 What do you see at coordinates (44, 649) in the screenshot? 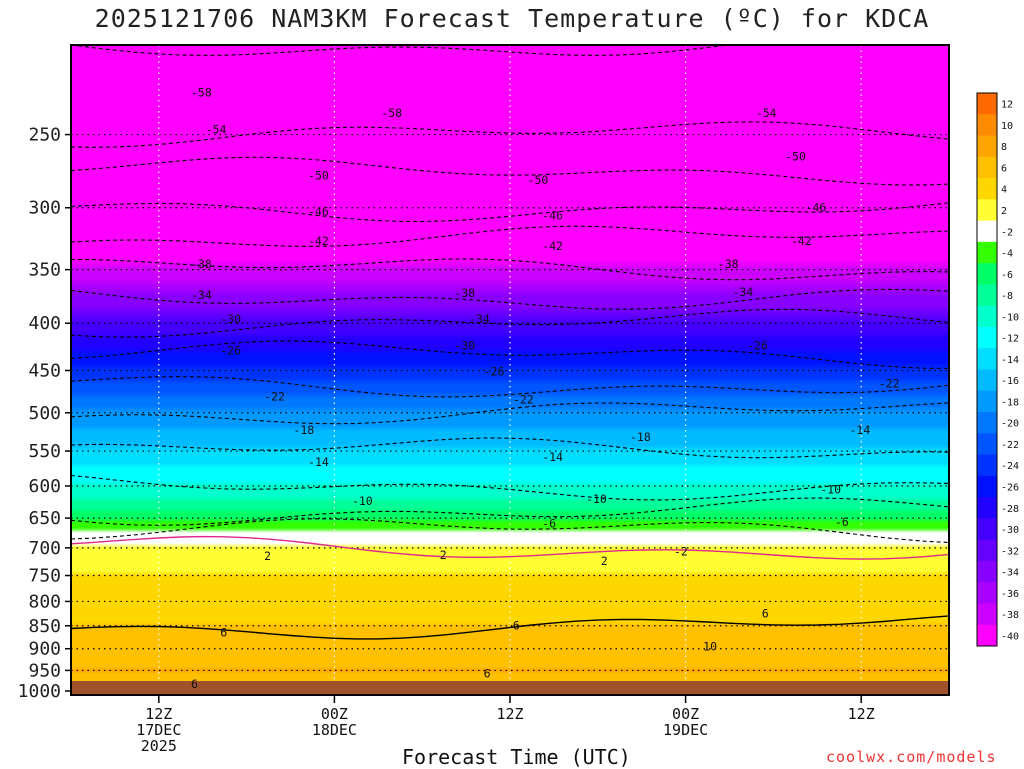
I see `y-tick-label: 900` at bounding box center [44, 649].